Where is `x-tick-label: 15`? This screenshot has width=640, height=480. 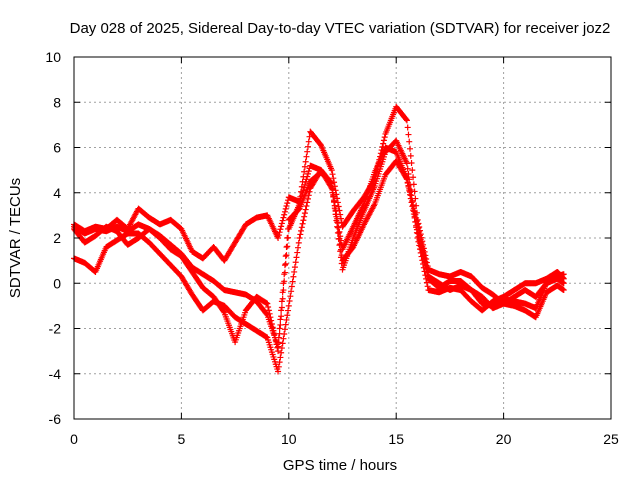
x-tick-label: 15 is located at coordinates (396, 439).